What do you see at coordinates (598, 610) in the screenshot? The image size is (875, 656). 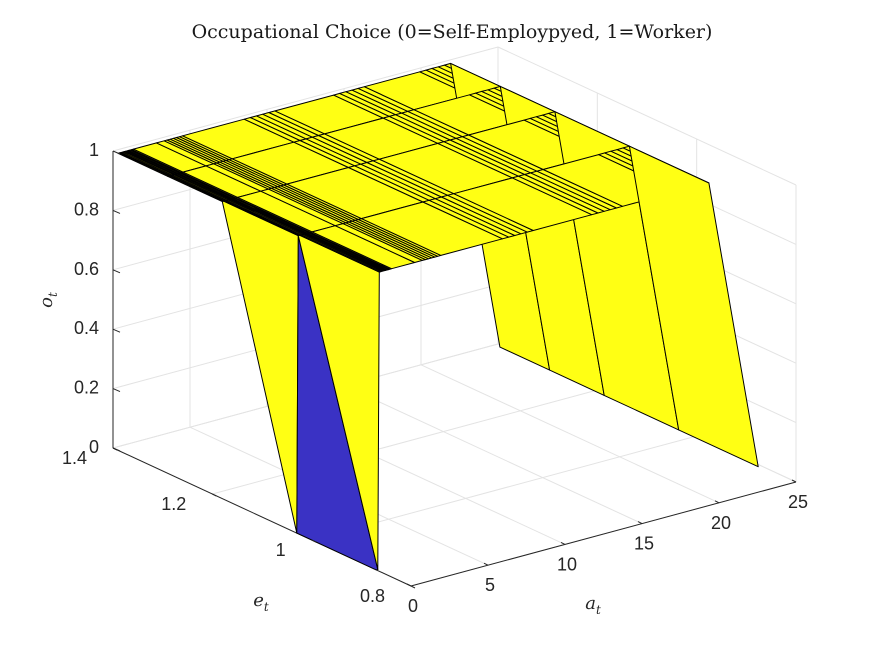 I see `x-axis-label-subscript: t` at bounding box center [598, 610].